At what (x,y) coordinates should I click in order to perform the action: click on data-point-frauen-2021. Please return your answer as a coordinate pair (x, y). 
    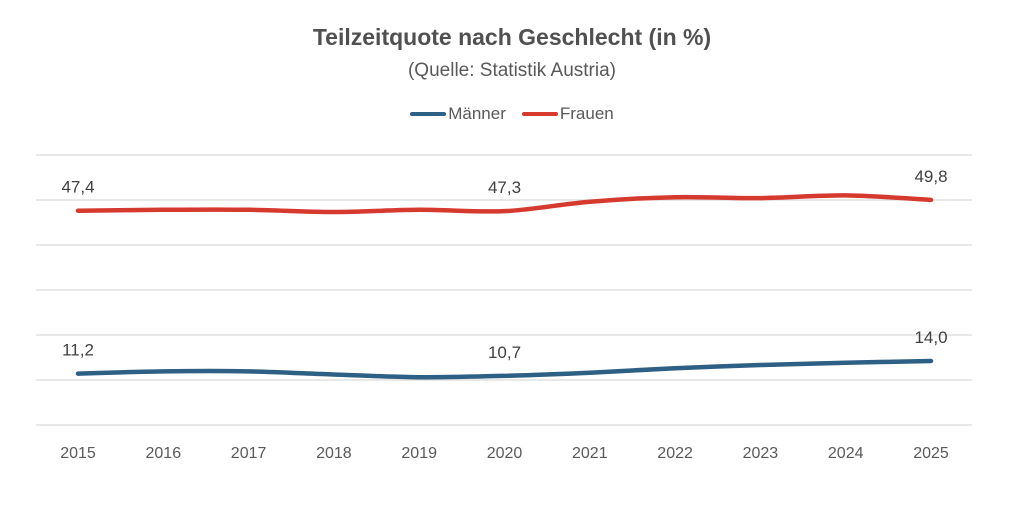
    Looking at the image, I should click on (590, 202).